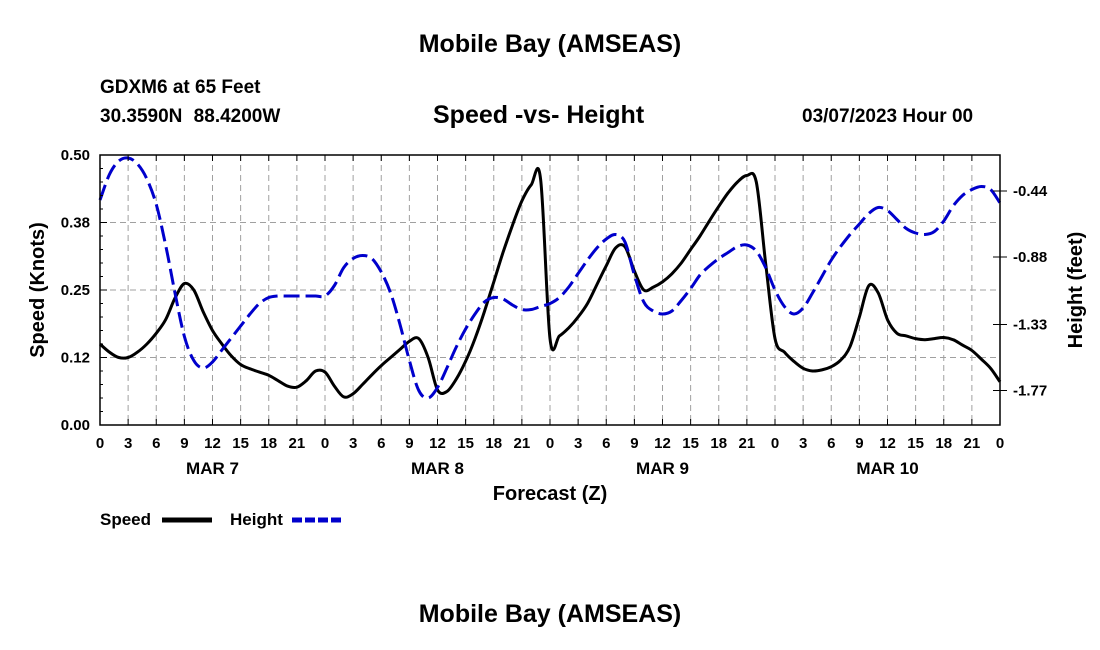  Describe the element at coordinates (1030, 257) in the screenshot. I see `y-right-tick-label: -0.88` at that location.